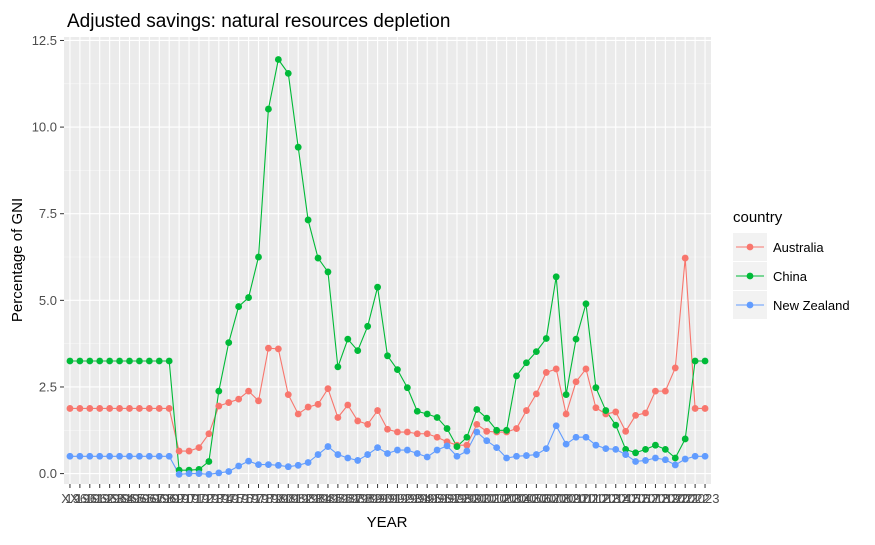 The image size is (875, 545). I want to click on x-tick-label: 2010, so click(576, 498).